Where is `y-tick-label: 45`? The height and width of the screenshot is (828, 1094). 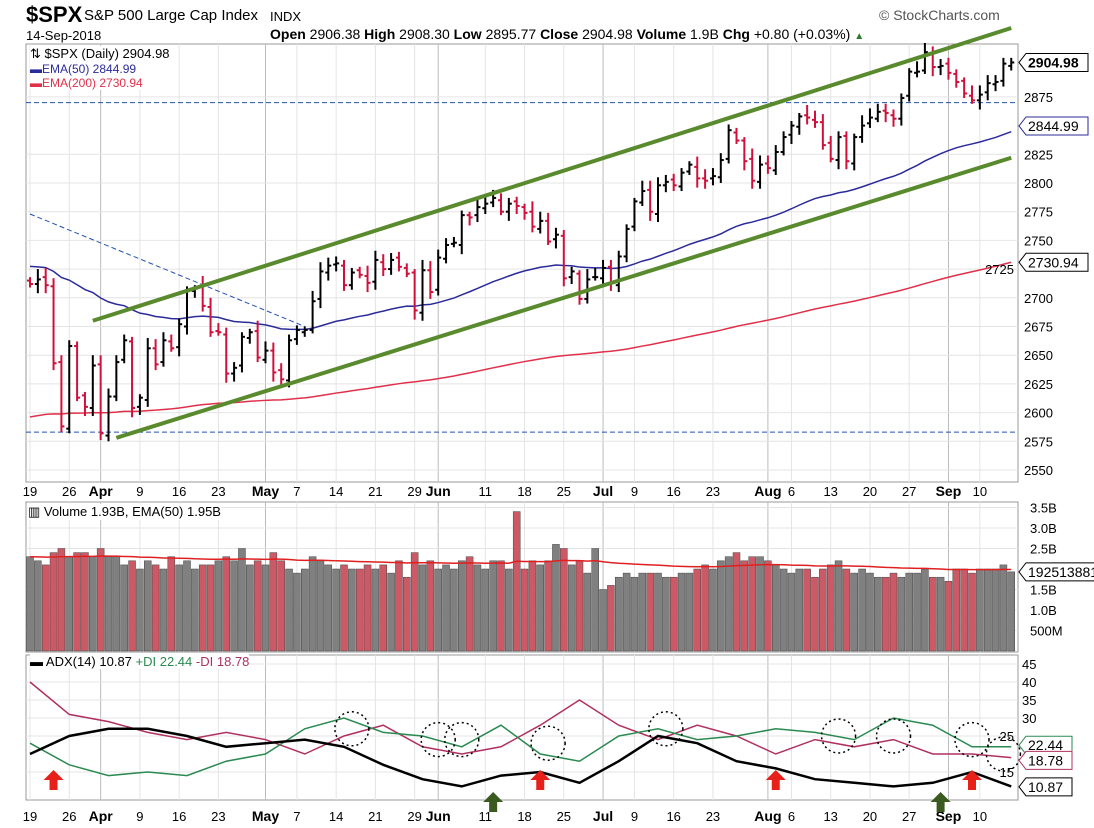 y-tick-label: 45 is located at coordinates (1029, 664).